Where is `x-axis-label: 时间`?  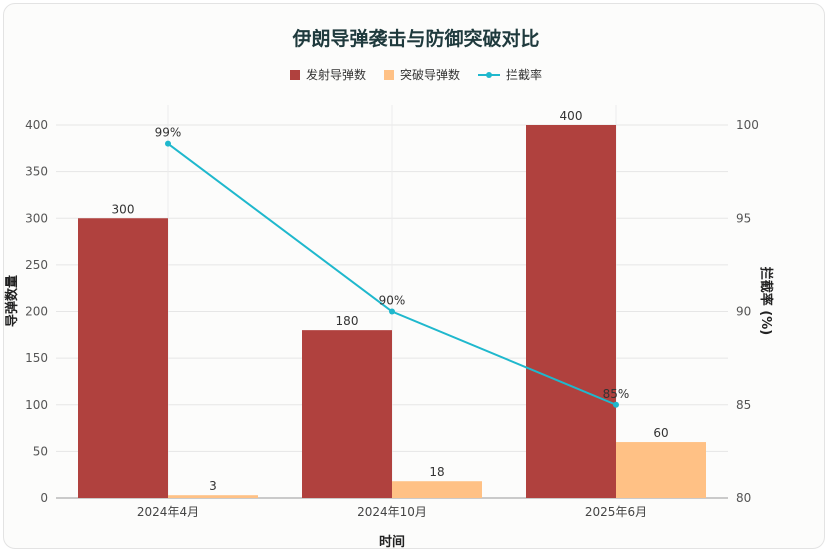 x-axis-label: 时间 is located at coordinates (391, 542).